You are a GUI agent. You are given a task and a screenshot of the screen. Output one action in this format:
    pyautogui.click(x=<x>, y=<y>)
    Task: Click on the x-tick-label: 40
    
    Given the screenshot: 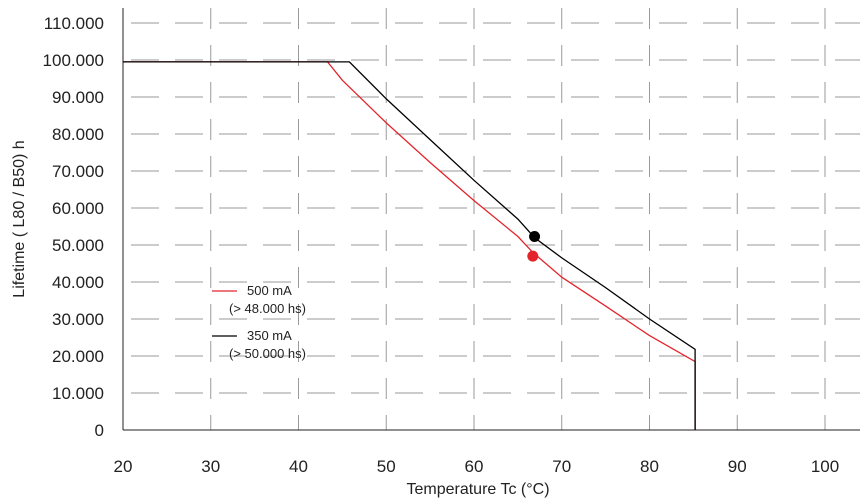 What is the action you would take?
    pyautogui.click(x=298, y=466)
    